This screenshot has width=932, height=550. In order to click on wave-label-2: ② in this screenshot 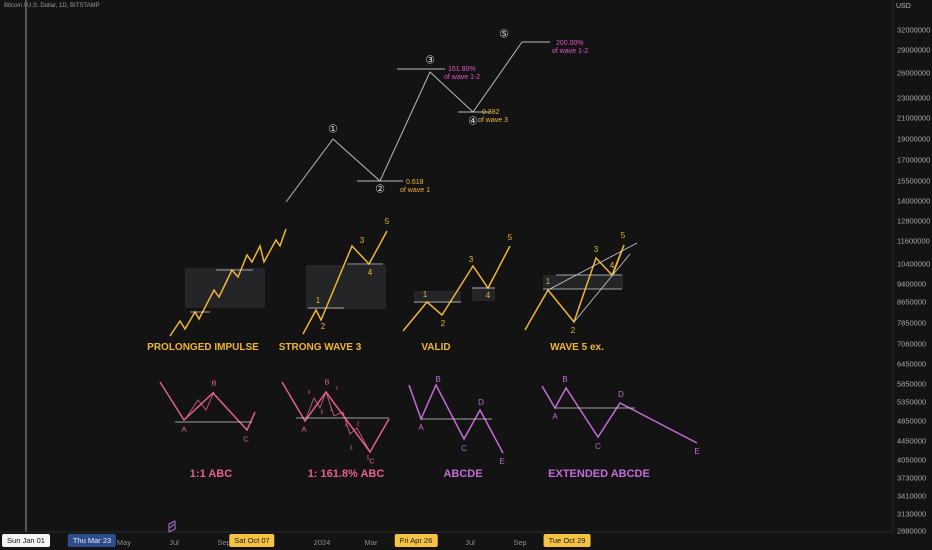, I will do `click(380, 189)`.